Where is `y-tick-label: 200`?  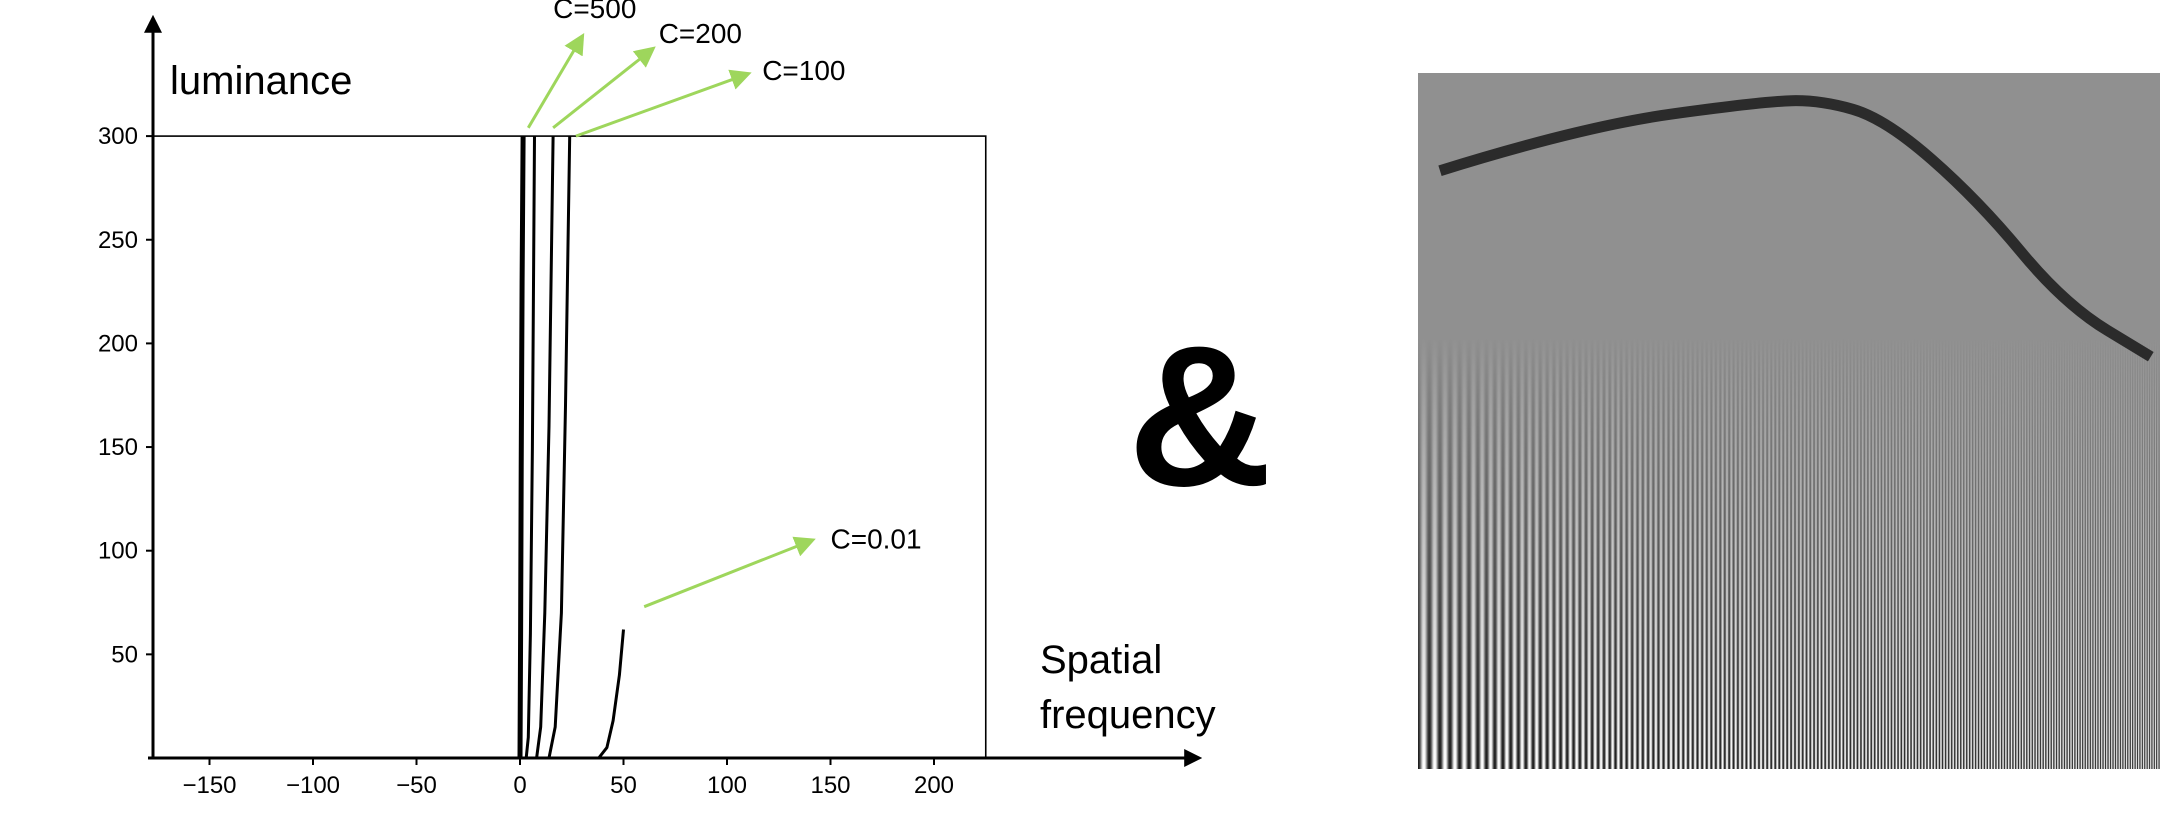
y-tick-label: 200 is located at coordinates (118, 343).